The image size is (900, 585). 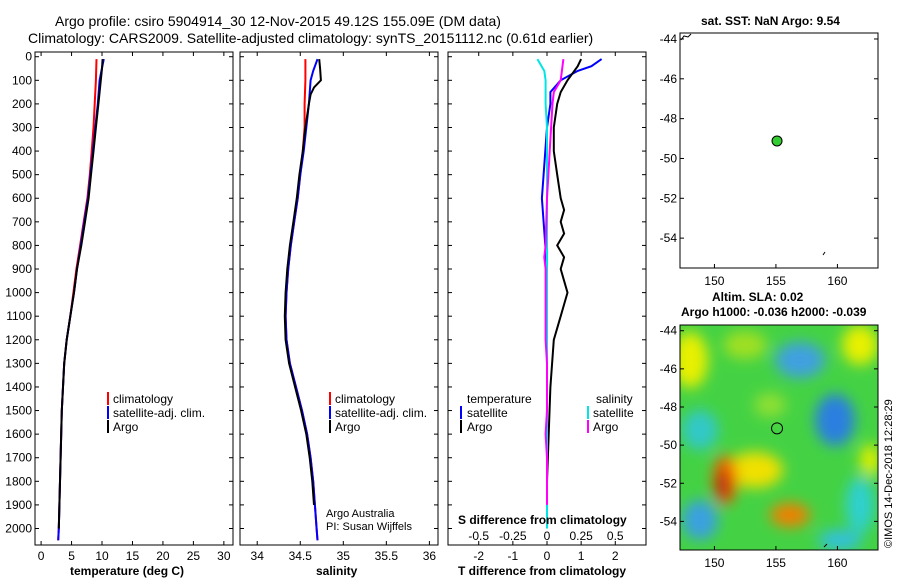 I want to click on secondary-tick-label: -0.5, so click(x=478, y=536).